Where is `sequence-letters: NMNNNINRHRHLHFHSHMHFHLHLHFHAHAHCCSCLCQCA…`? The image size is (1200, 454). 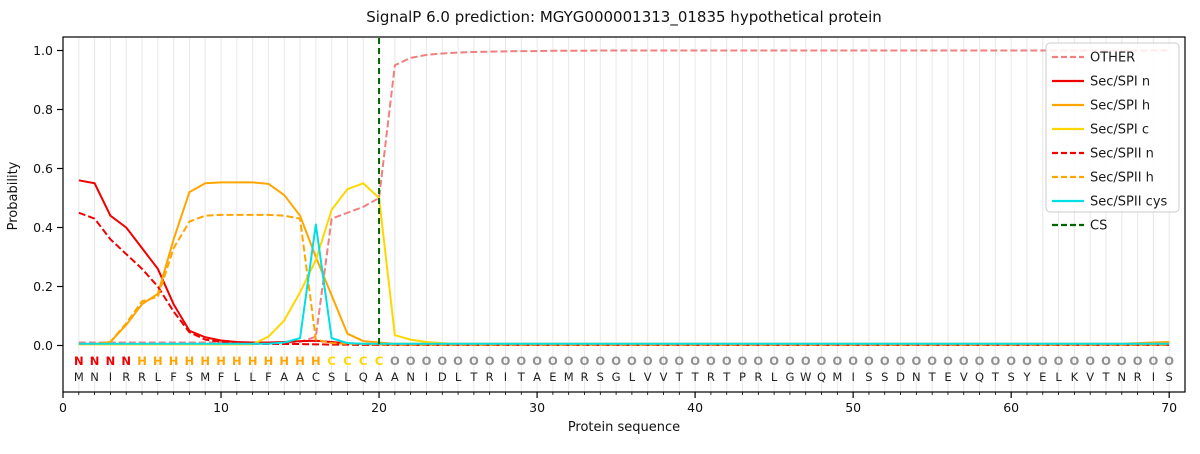
sequence-letters: NMNNNINRHRHLHFHSHMHFHLHLHFHAHAHCCSCLCQCA… is located at coordinates (624, 369).